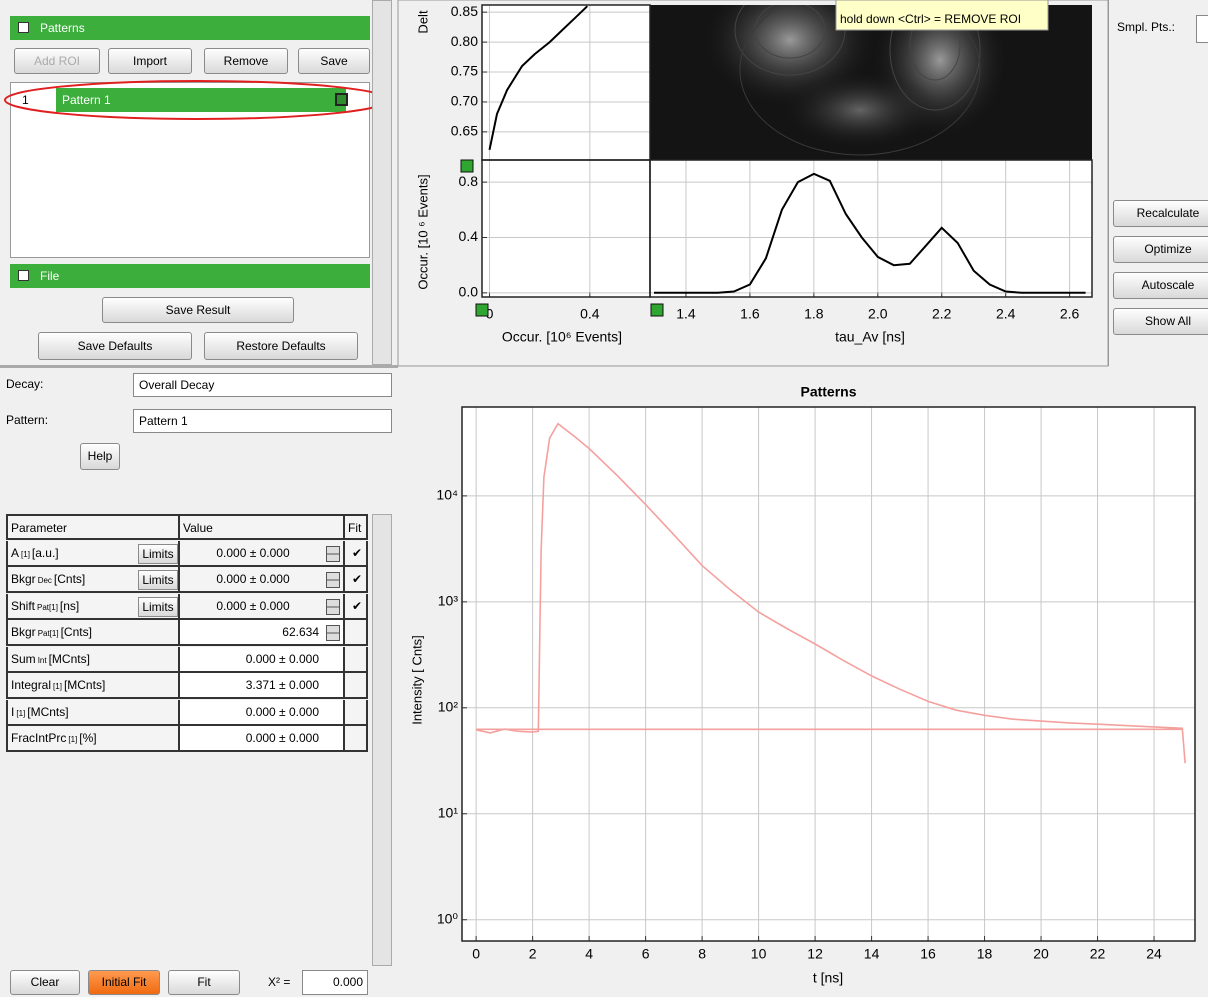  I want to click on tooltip-box, so click(942, 15).